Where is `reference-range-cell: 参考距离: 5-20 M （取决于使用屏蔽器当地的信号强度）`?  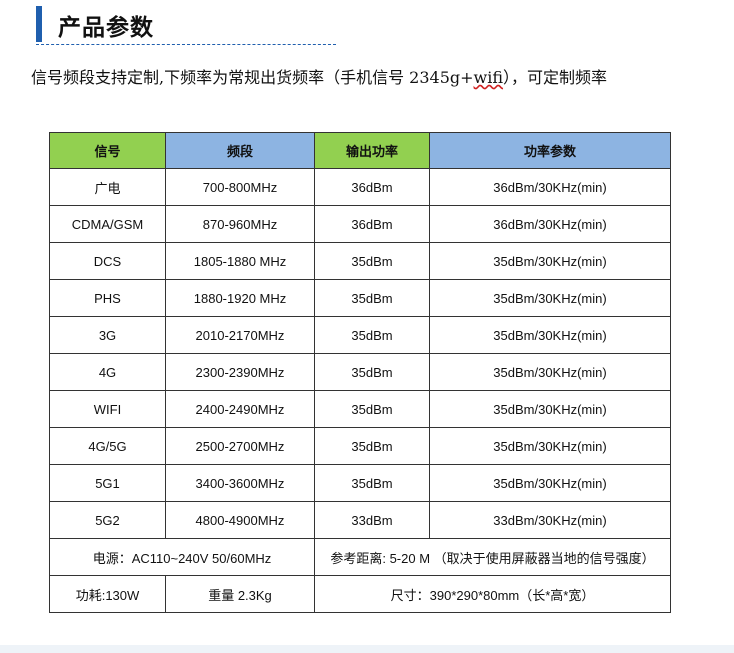
reference-range-cell: 参考距离: 5-20 M （取决于使用屏蔽器当地的信号强度） is located at coordinates (492, 557).